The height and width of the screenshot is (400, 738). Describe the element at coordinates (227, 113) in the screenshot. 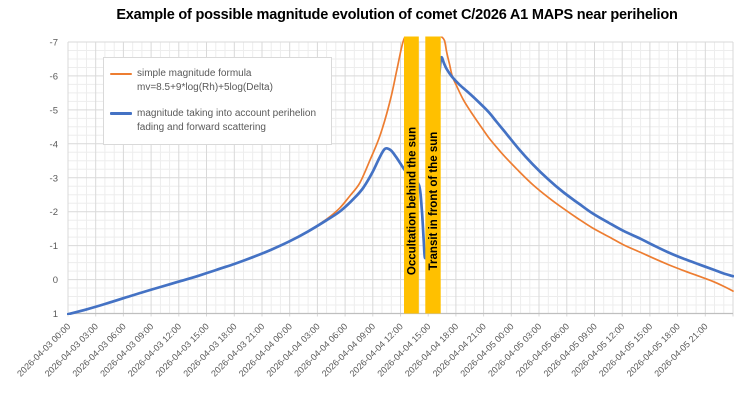

I see `legend-label: magnitude taking into account perihelion` at that location.